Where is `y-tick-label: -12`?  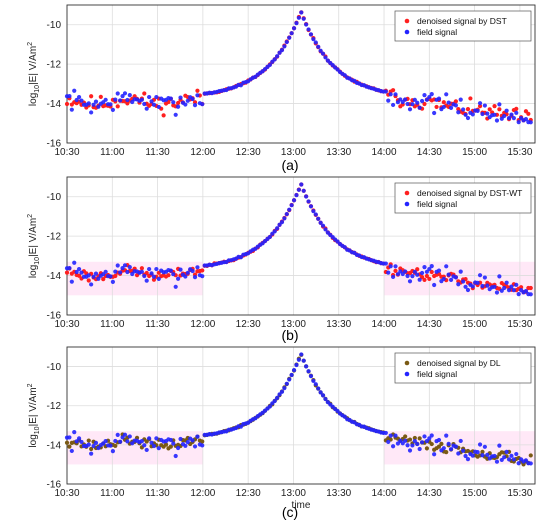 y-tick-label: -12 is located at coordinates (54, 237).